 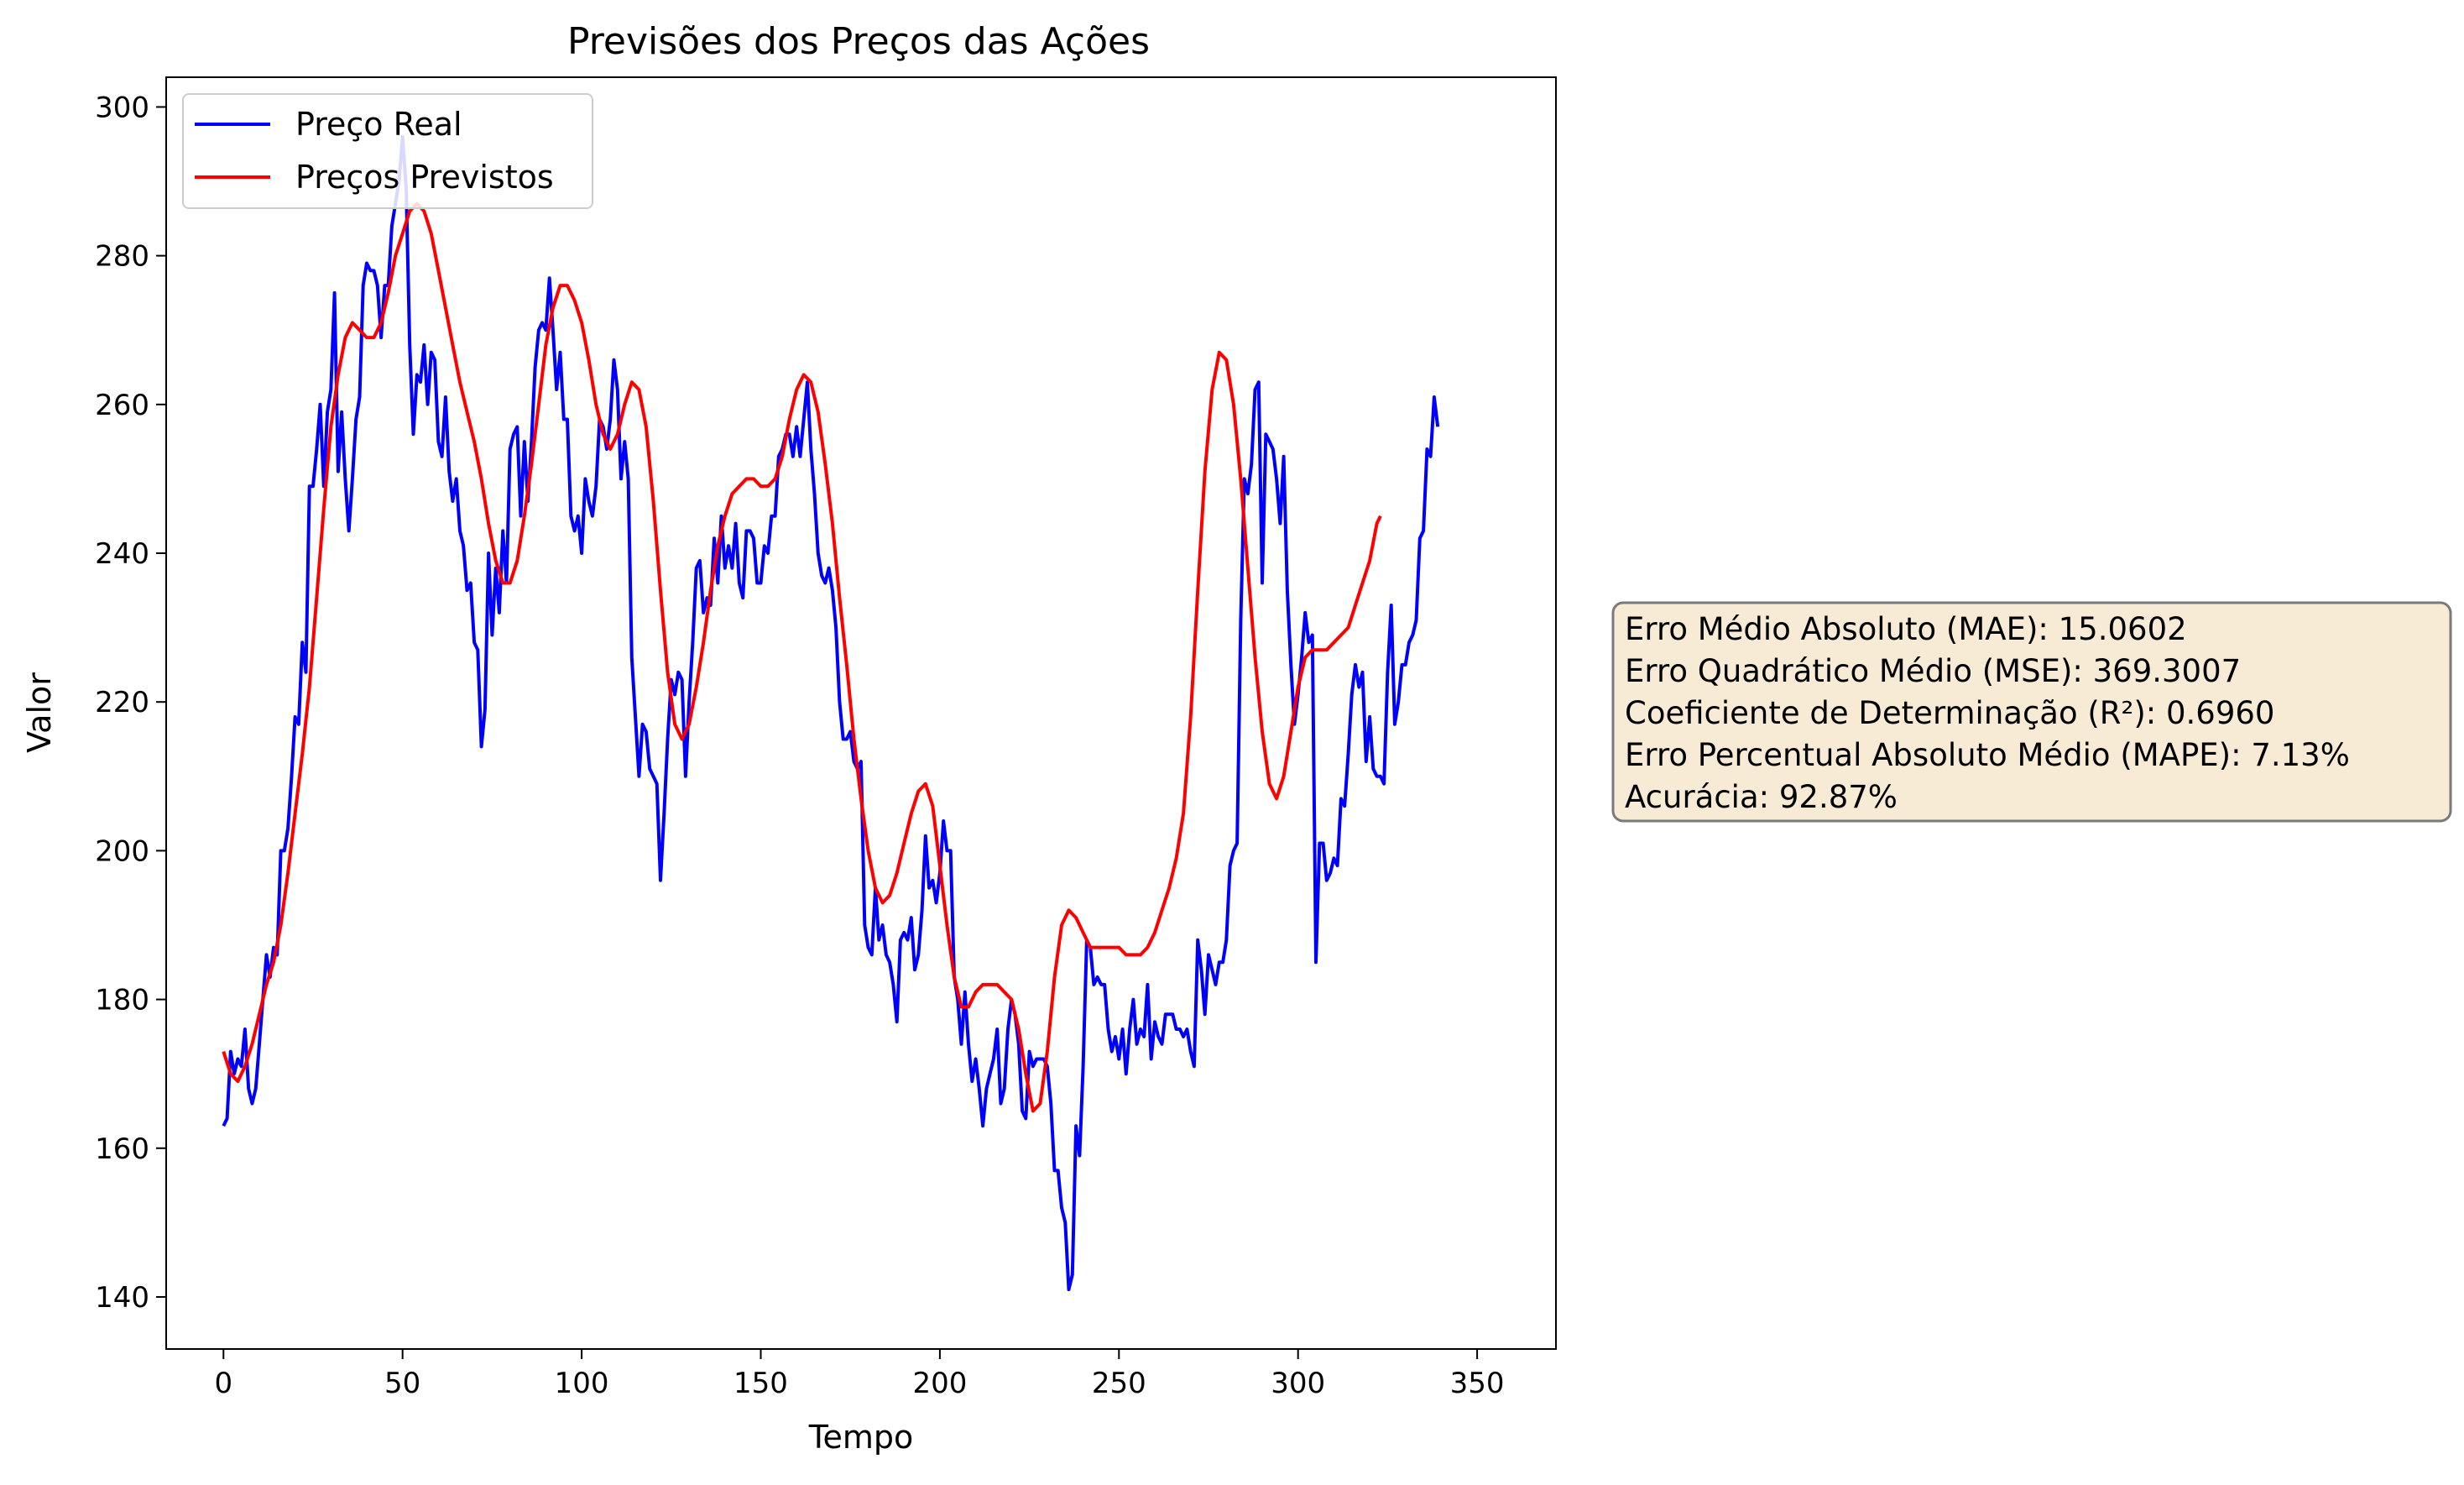 What do you see at coordinates (760, 1383) in the screenshot?
I see `x-tick-label: 150` at bounding box center [760, 1383].